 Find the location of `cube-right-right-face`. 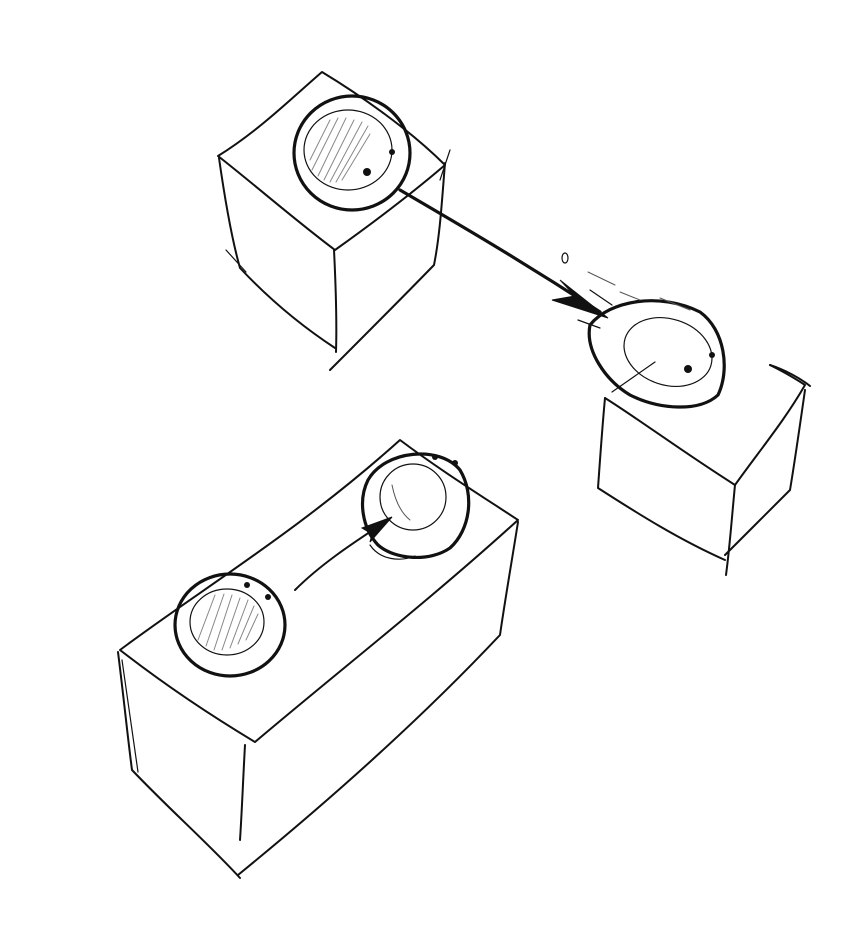

cube-right-right-face is located at coordinates (765, 472).